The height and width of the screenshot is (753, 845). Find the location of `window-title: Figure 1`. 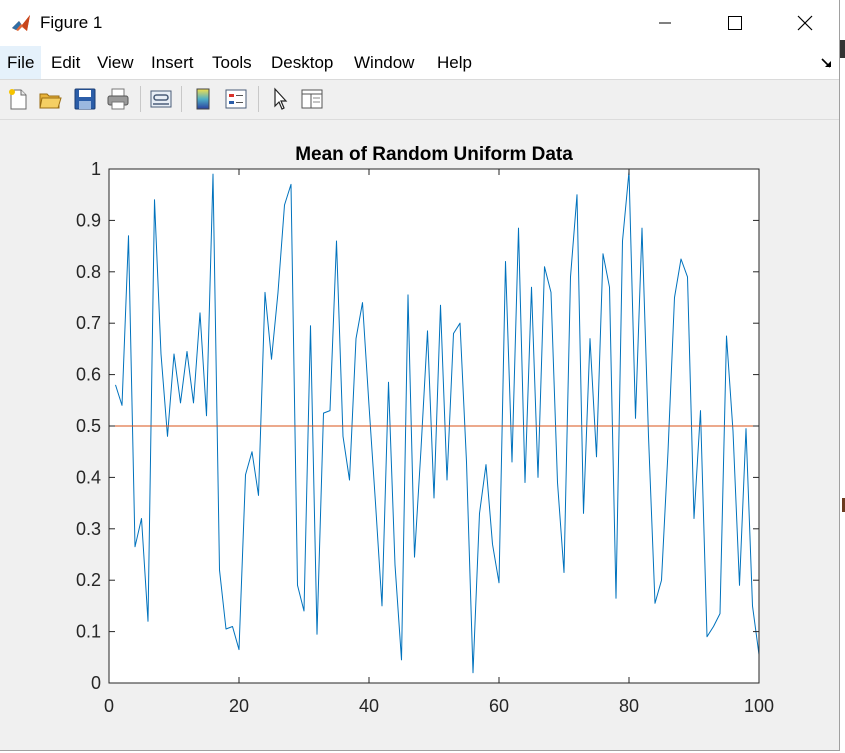

window-title: Figure 1 is located at coordinates (71, 22).